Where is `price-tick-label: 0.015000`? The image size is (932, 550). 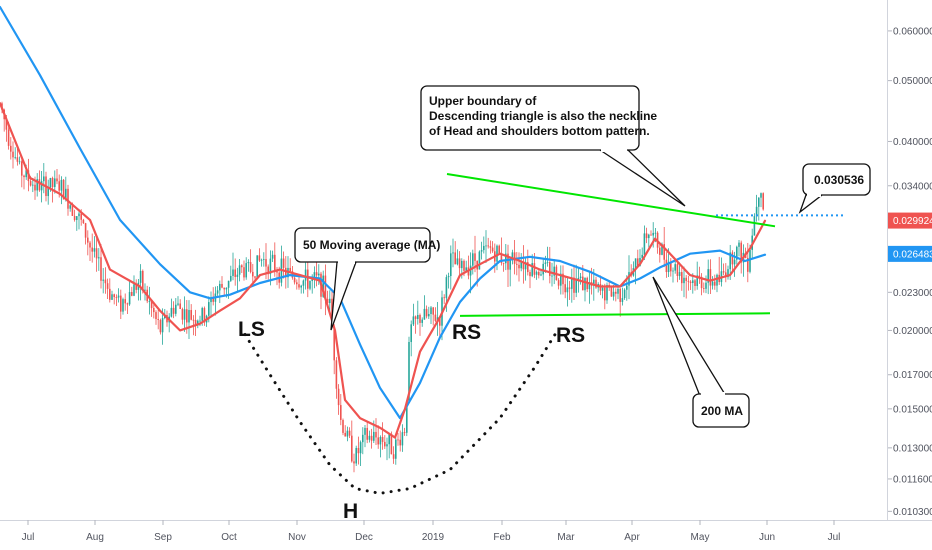
price-tick-label: 0.015000 is located at coordinates (912, 409).